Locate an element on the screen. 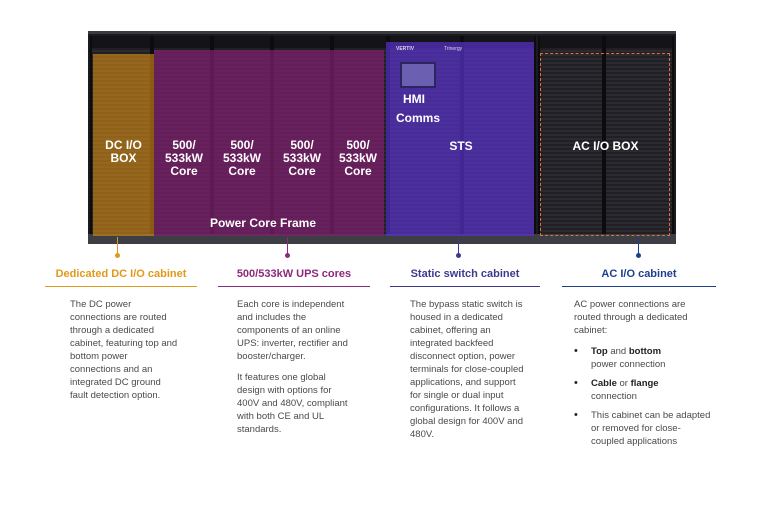 This screenshot has height=506, width=761. comms-label: Comms is located at coordinates (418, 118).